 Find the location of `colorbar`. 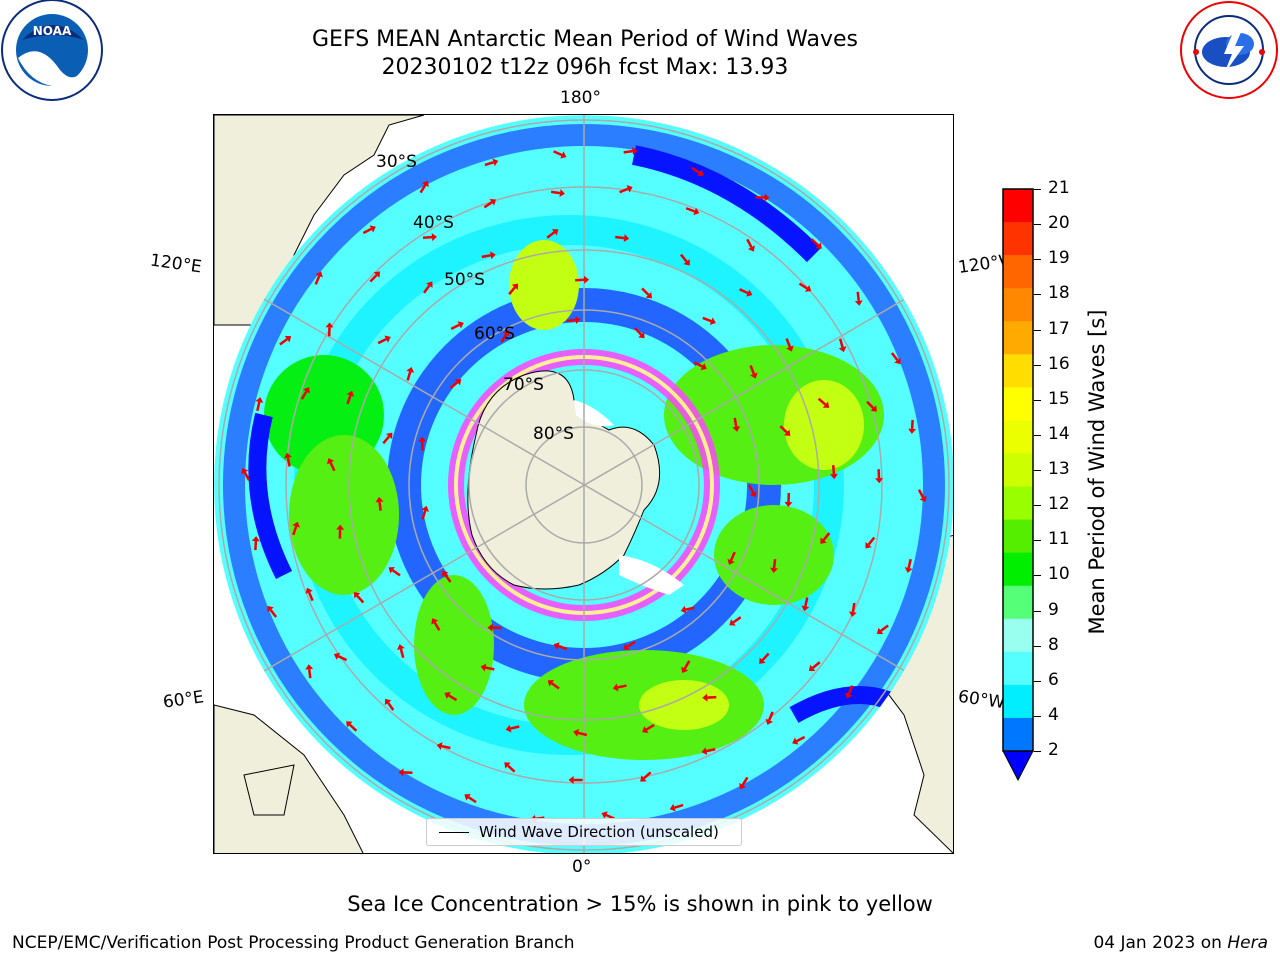

colorbar is located at coordinates (1018, 485).